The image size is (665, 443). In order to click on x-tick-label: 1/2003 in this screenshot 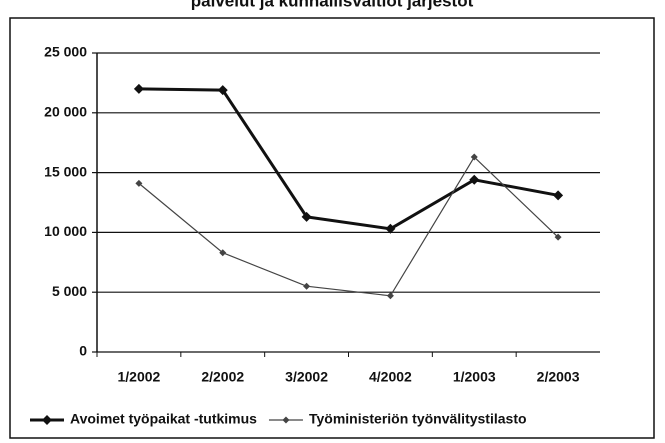, I will do `click(474, 377)`.